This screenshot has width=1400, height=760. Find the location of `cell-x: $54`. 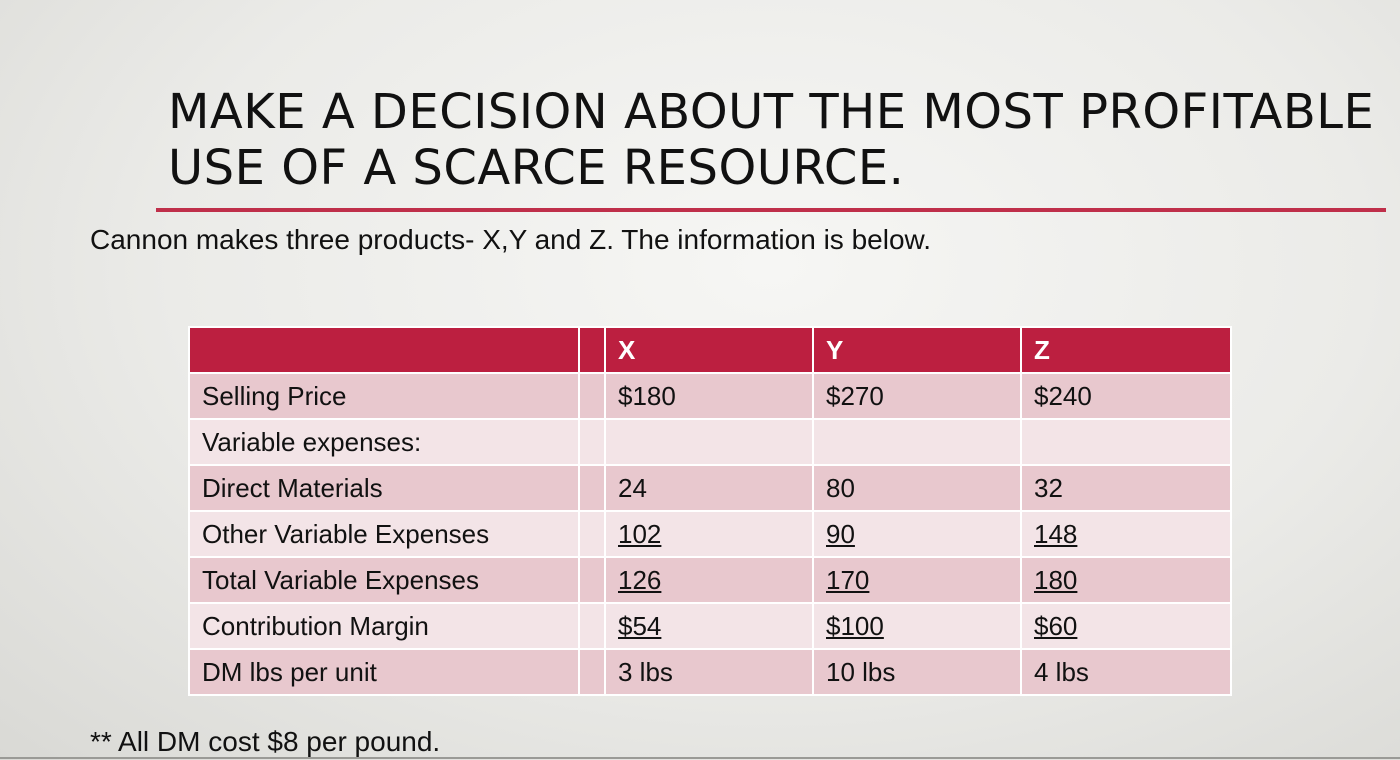

cell-x: $54 is located at coordinates (709, 626).